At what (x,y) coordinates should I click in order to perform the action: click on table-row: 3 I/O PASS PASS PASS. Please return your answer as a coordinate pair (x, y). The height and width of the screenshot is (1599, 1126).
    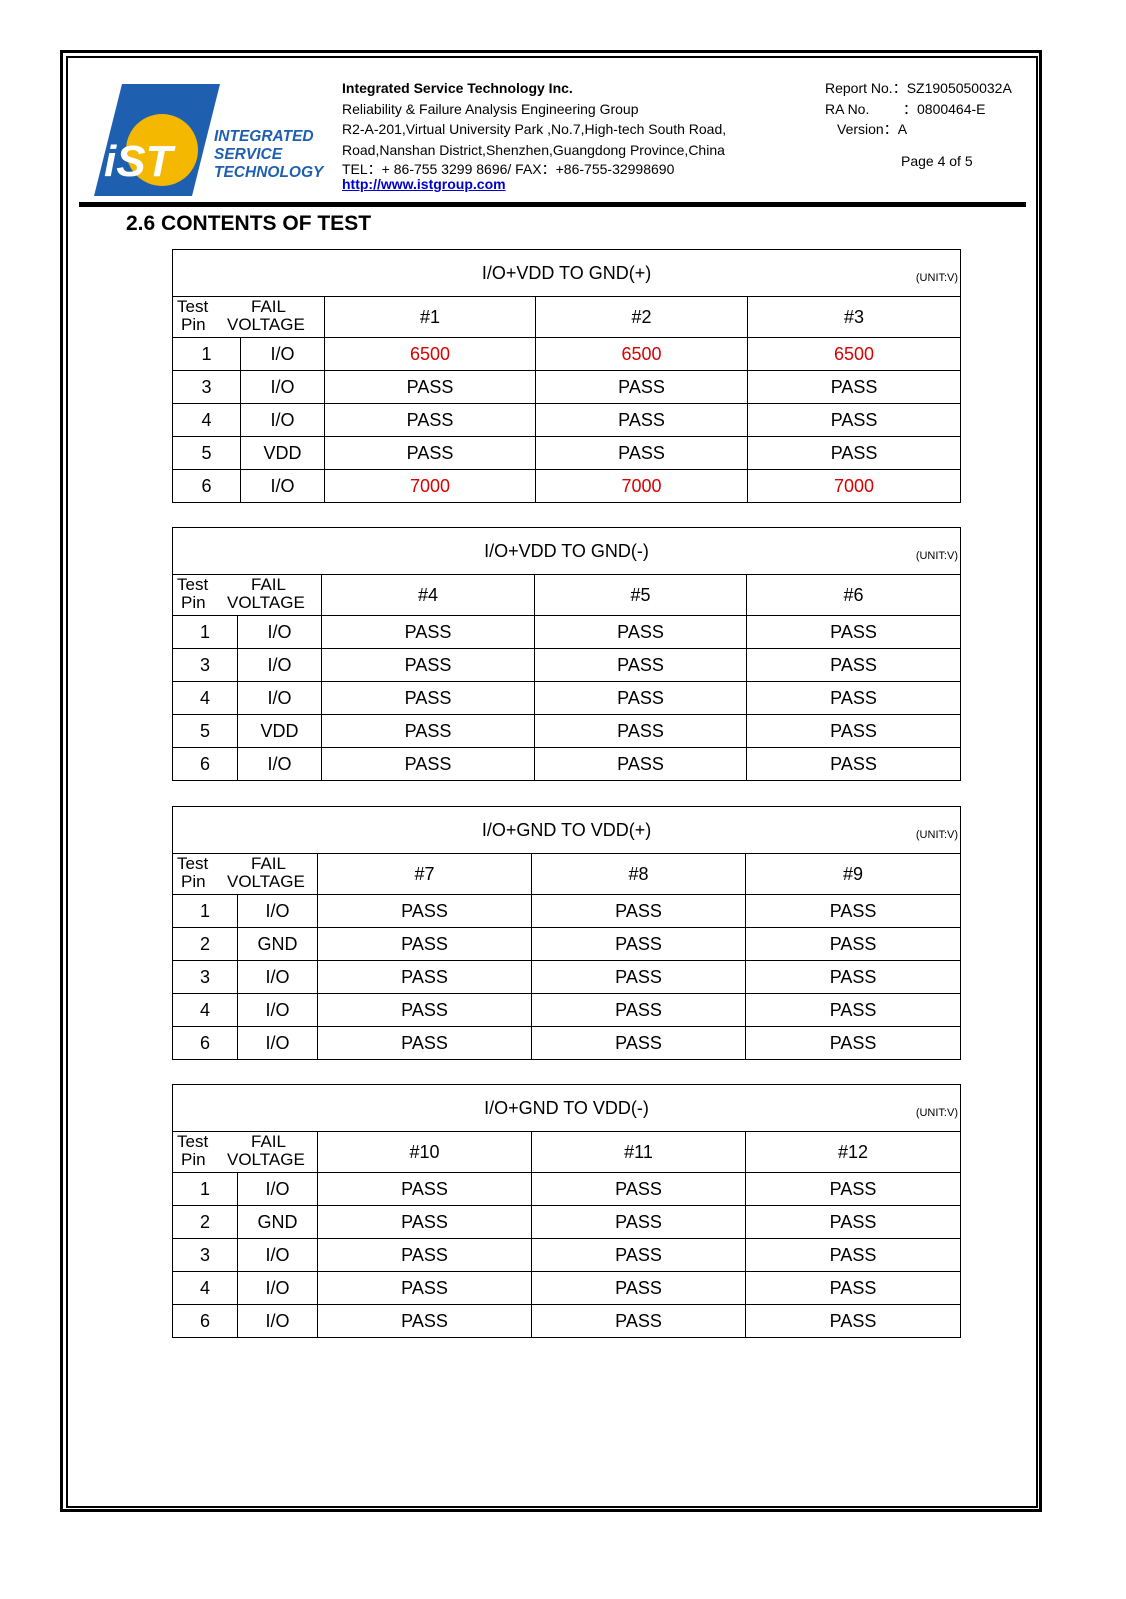
    Looking at the image, I should click on (566, 665).